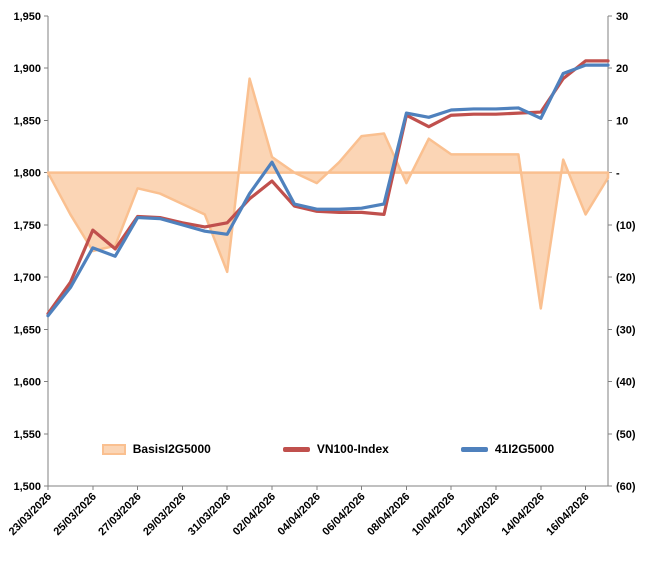 This screenshot has width=657, height=564. What do you see at coordinates (75, 514) in the screenshot?
I see `svg-text: 25/03/2026` at bounding box center [75, 514].